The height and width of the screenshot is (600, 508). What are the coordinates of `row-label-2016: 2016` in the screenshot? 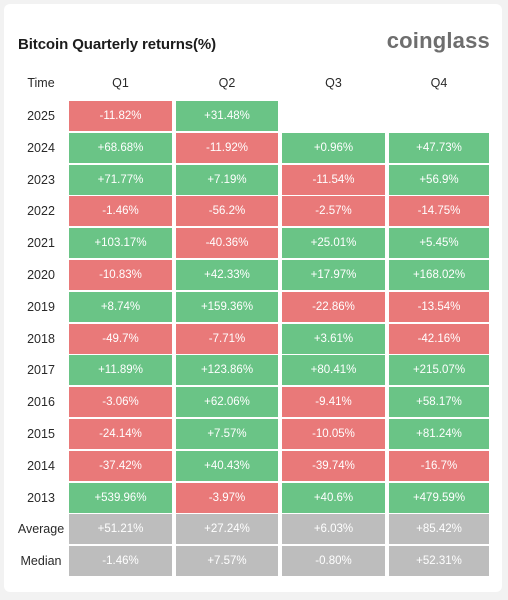 It's located at (41, 402).